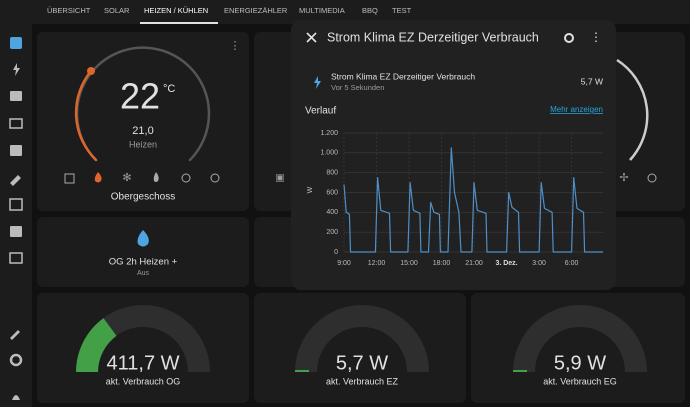 This screenshot has height=407, width=690. What do you see at coordinates (403, 76) in the screenshot?
I see `entity-name: Strom Klima EZ Derzeitiger Verbrauch` at bounding box center [403, 76].